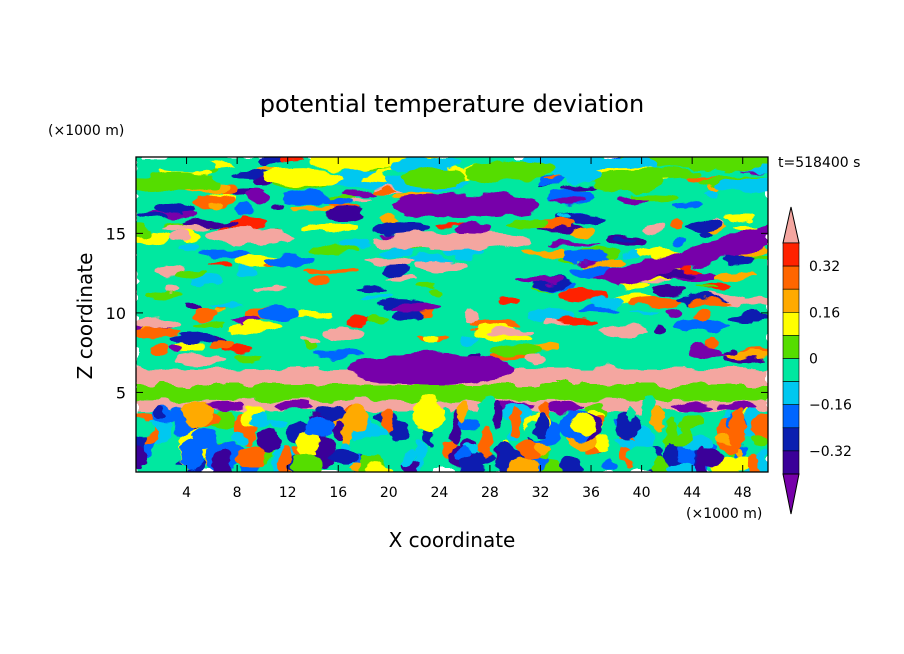 This screenshot has height=654, width=904. I want to click on x-tick-label: 24, so click(439, 493).